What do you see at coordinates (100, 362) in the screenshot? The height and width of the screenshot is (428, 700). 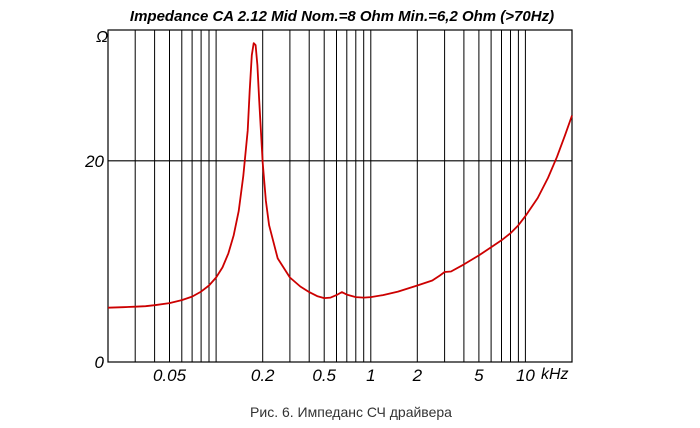 I see `y-tick-label: 0` at bounding box center [100, 362].